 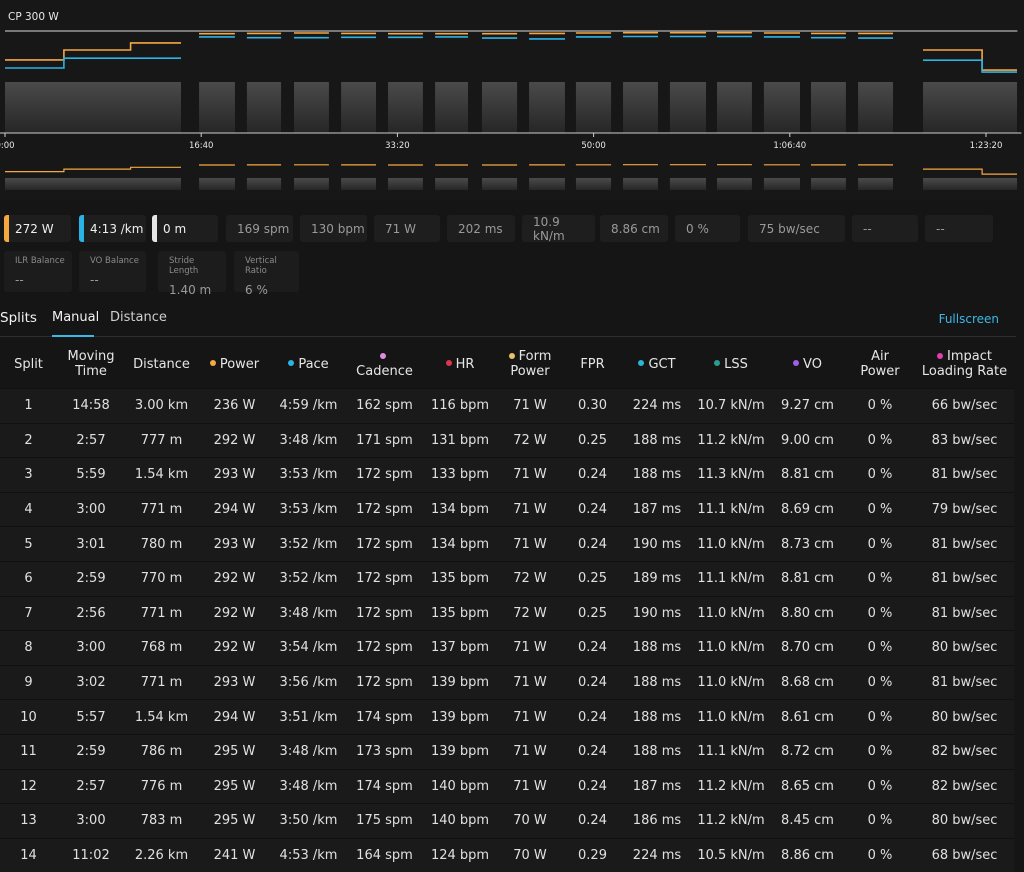 What do you see at coordinates (73, 336) in the screenshot?
I see `tab-underline` at bounding box center [73, 336].